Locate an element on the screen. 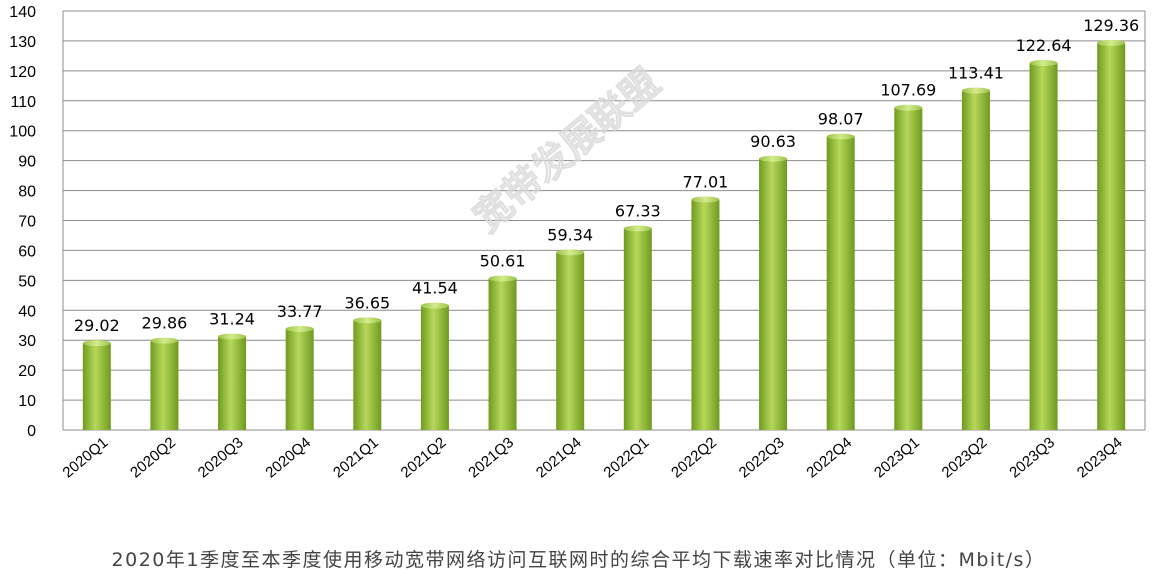 The image size is (1157, 578). data-label: 122.64 is located at coordinates (1044, 45).